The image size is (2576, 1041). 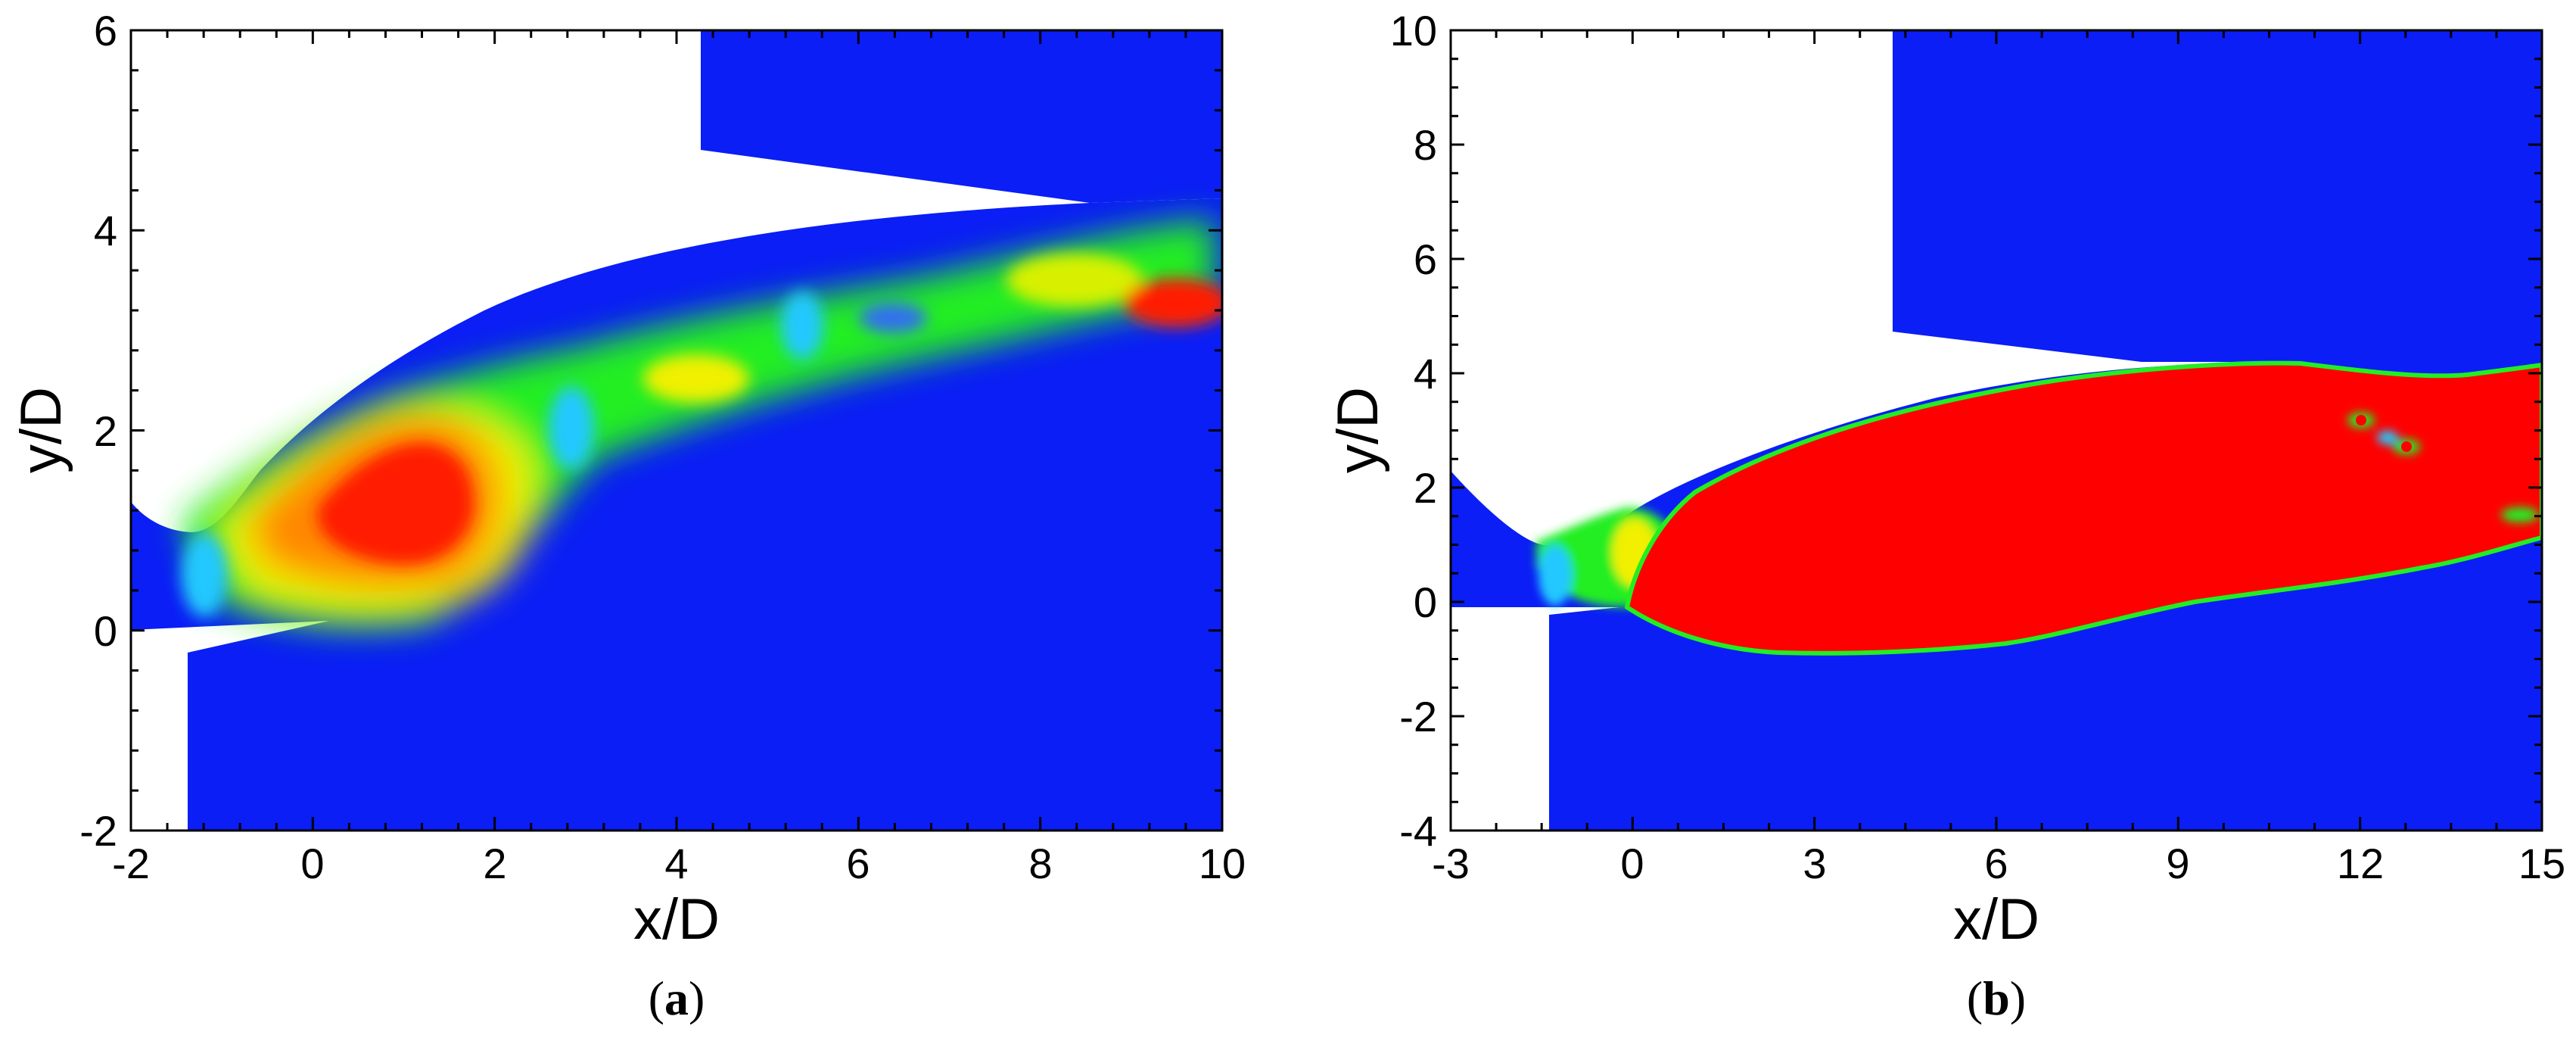 What do you see at coordinates (1414, 31) in the screenshot?
I see `y-tick-b-7: 10` at bounding box center [1414, 31].